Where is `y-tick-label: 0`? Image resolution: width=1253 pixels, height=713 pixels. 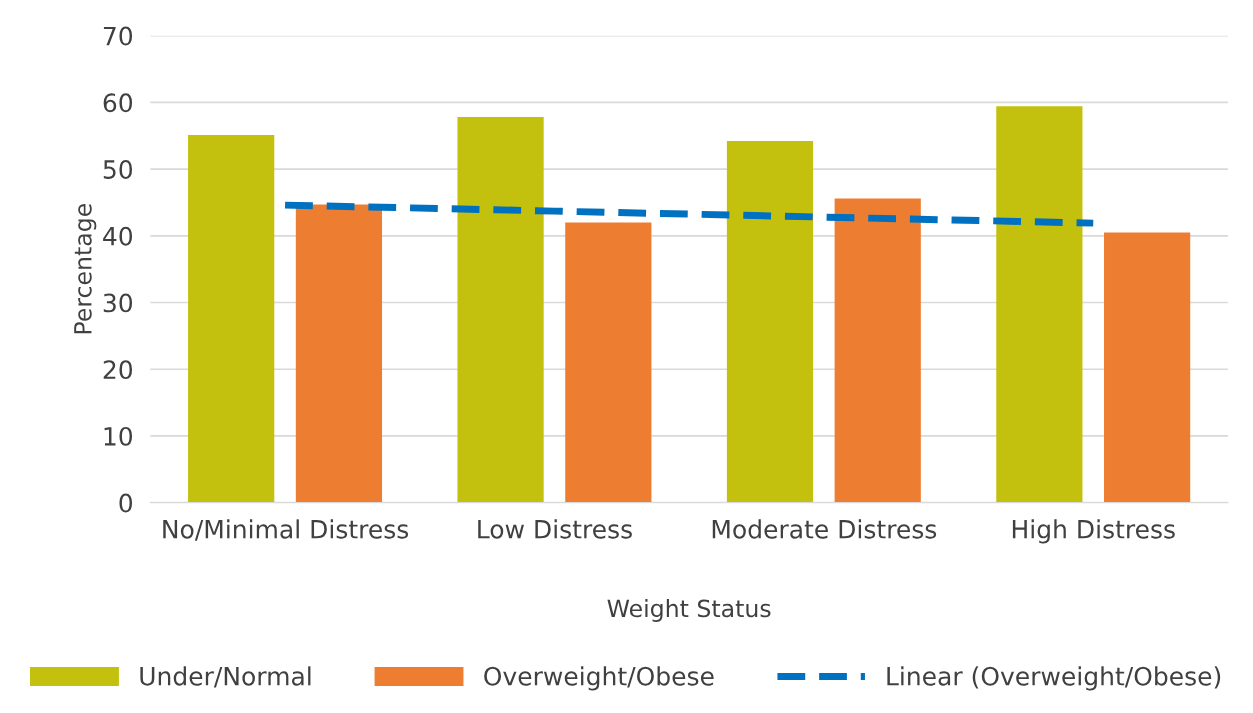 y-tick-label: 0 is located at coordinates (126, 503).